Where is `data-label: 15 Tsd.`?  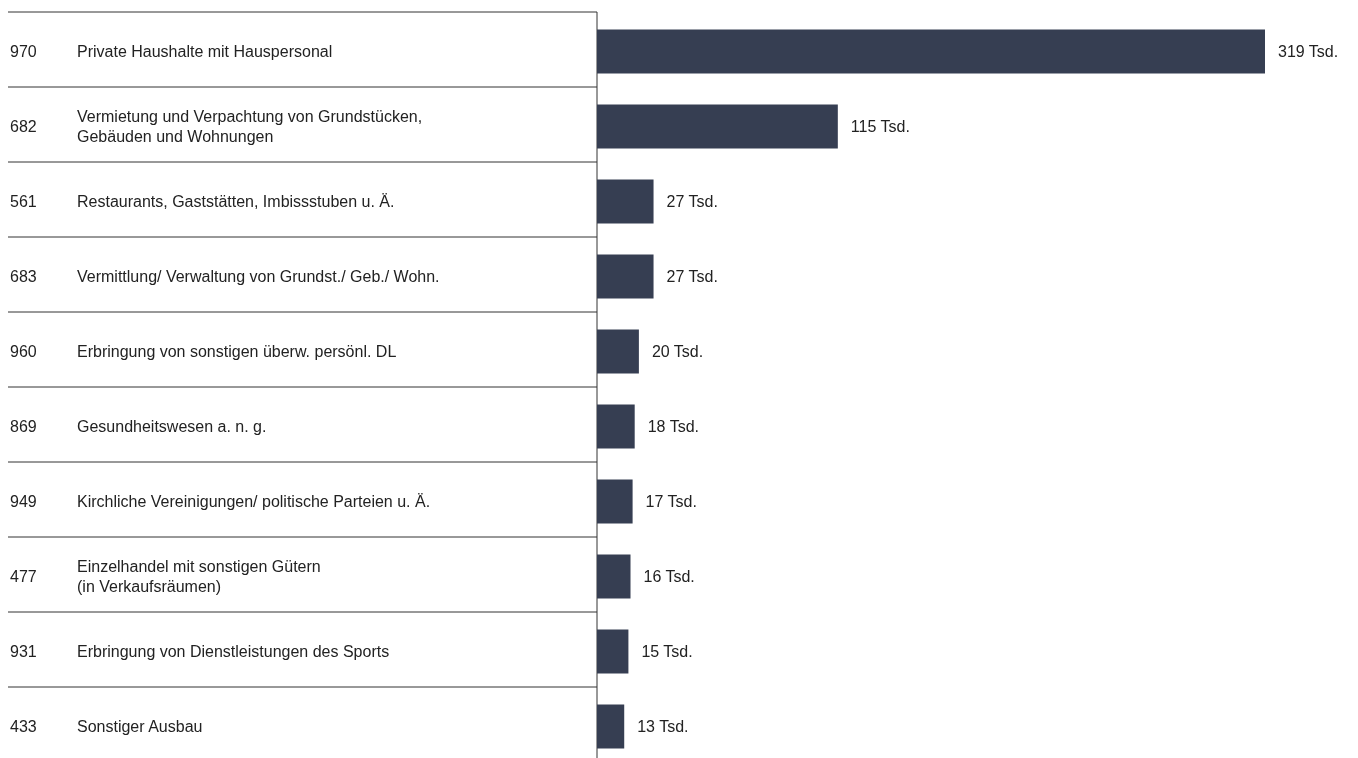 data-label: 15 Tsd. is located at coordinates (667, 652).